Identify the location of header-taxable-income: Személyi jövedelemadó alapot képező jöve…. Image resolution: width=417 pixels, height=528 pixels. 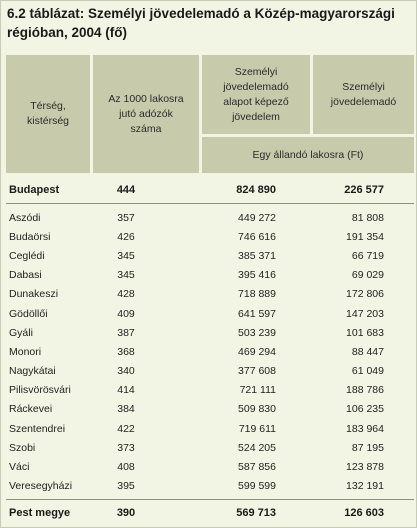
(256, 94).